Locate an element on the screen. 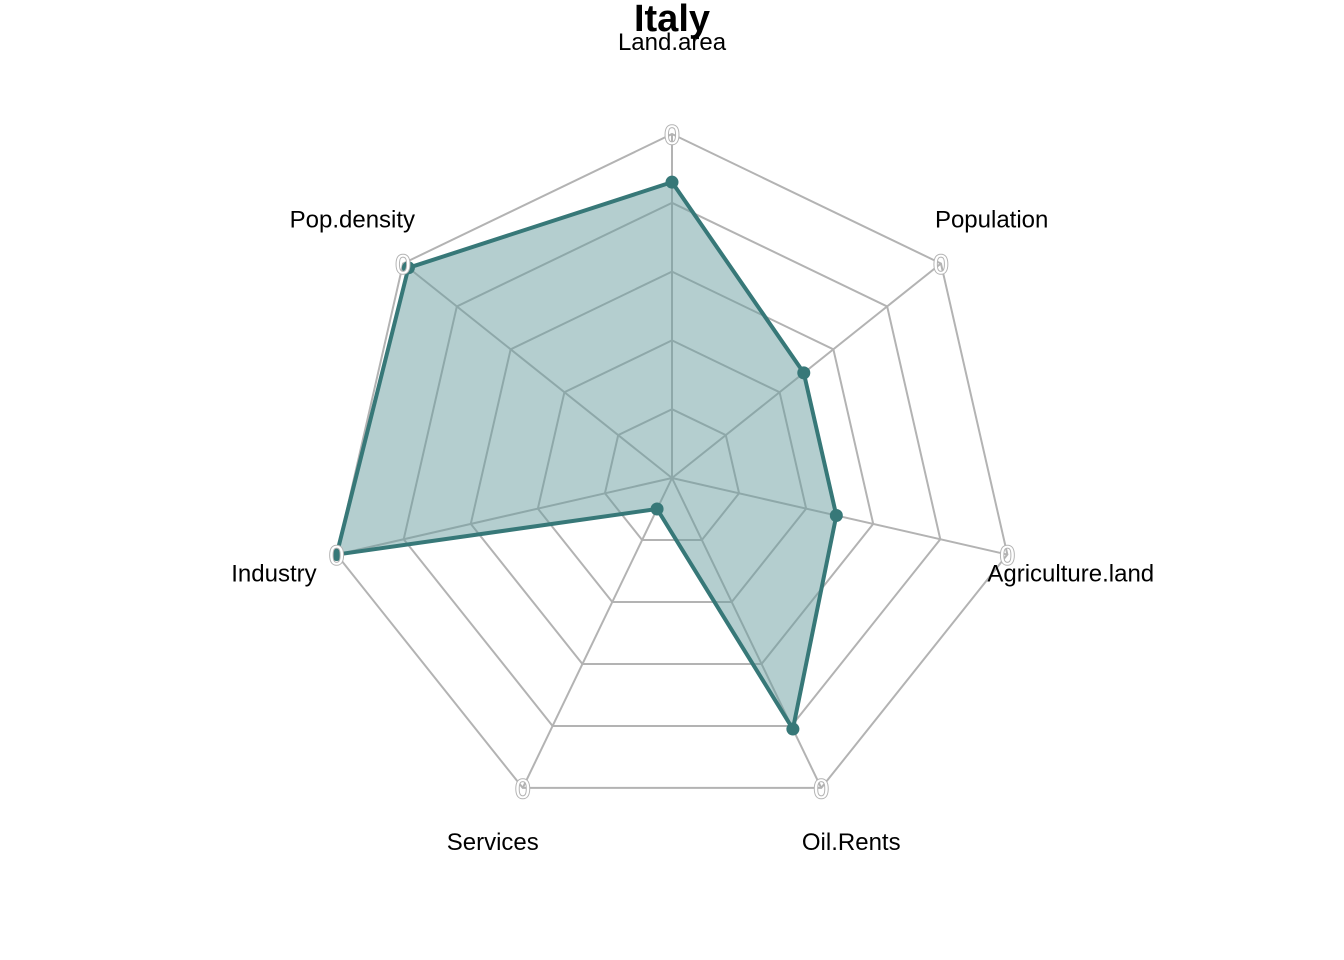  data-point-Services is located at coordinates (657, 509).